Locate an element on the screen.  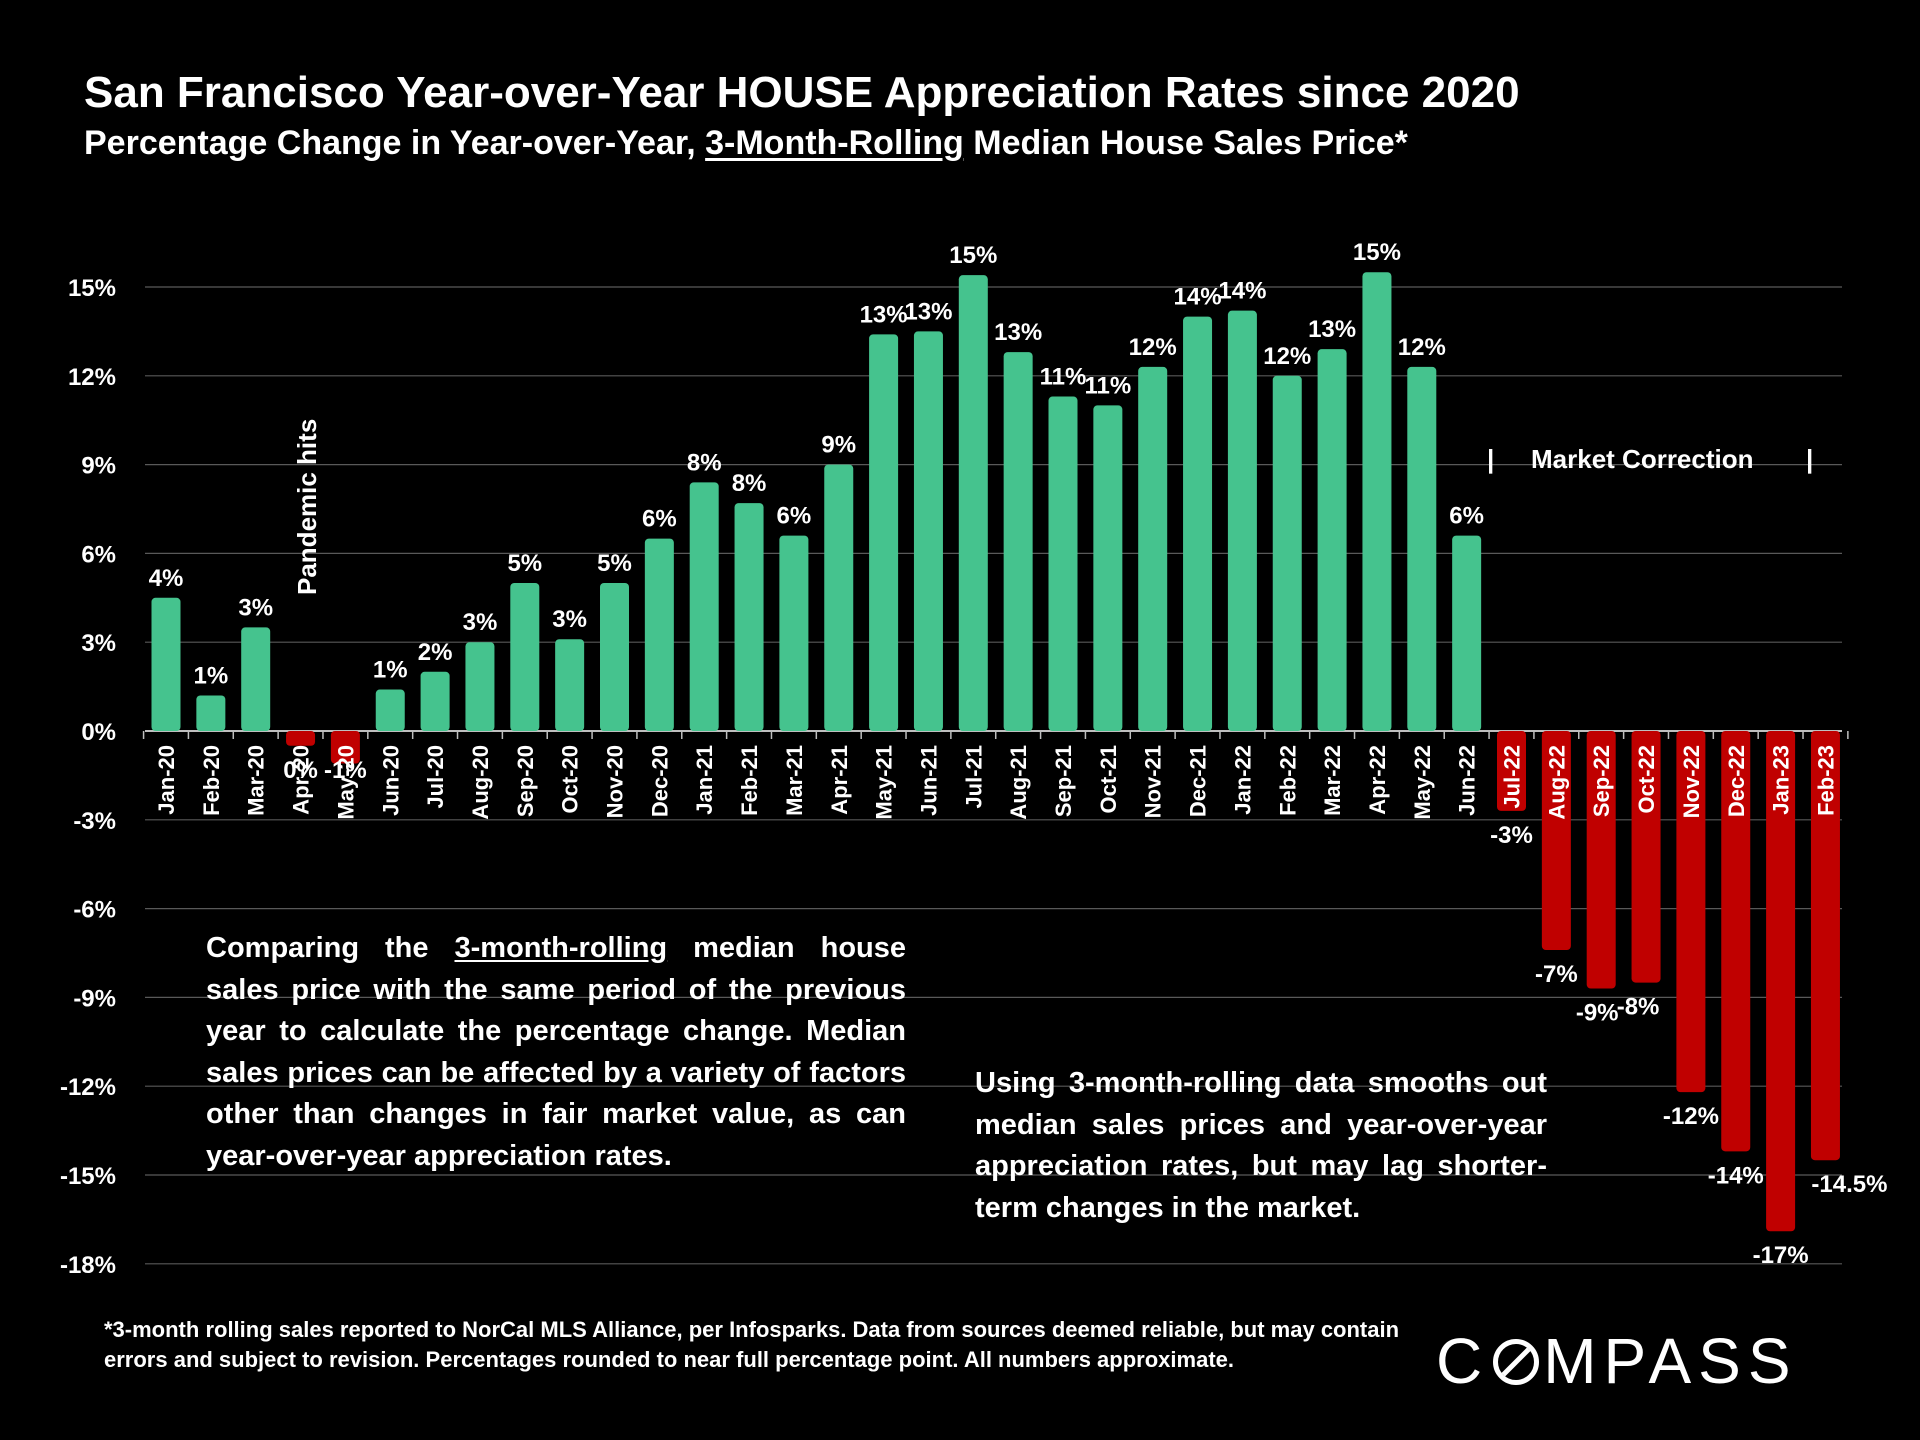
left-note-underlined: 3-month-rolling is located at coordinates (561, 948).